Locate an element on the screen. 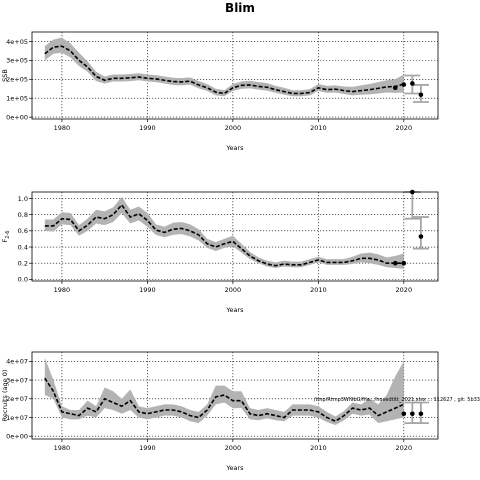  y-tick-label: 0.8 is located at coordinates (23, 215).